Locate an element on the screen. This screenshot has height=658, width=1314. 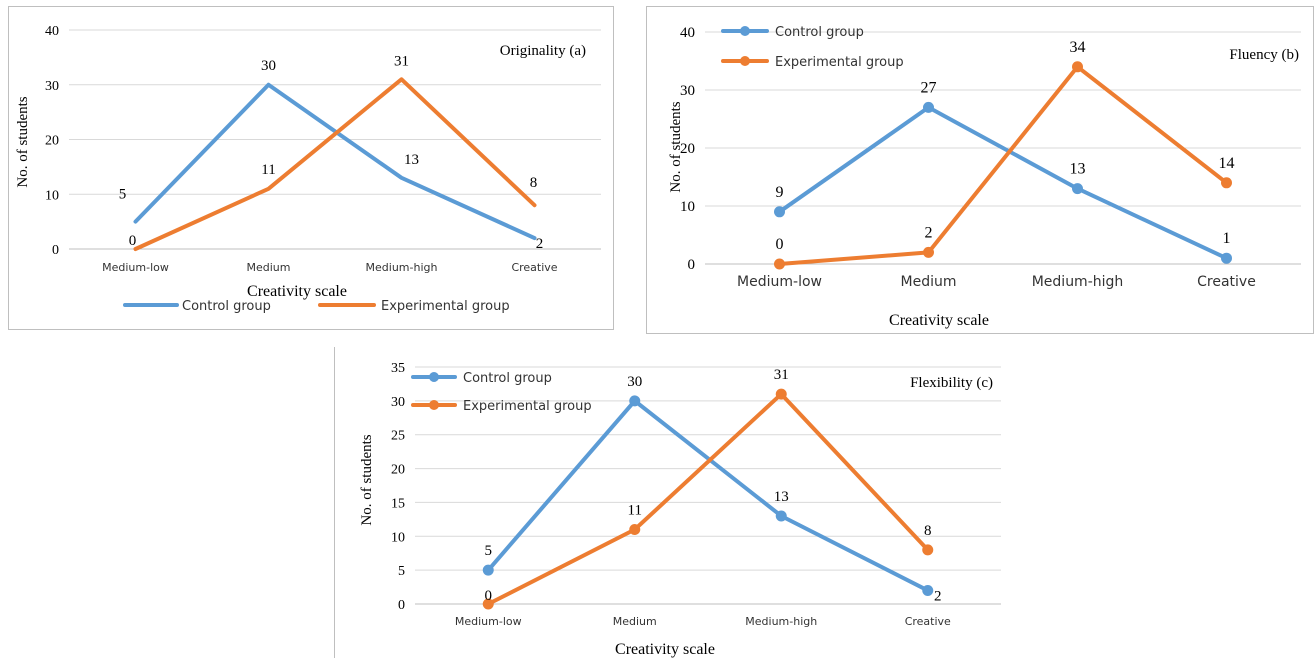
y-tick-label: 15 is located at coordinates (398, 503).